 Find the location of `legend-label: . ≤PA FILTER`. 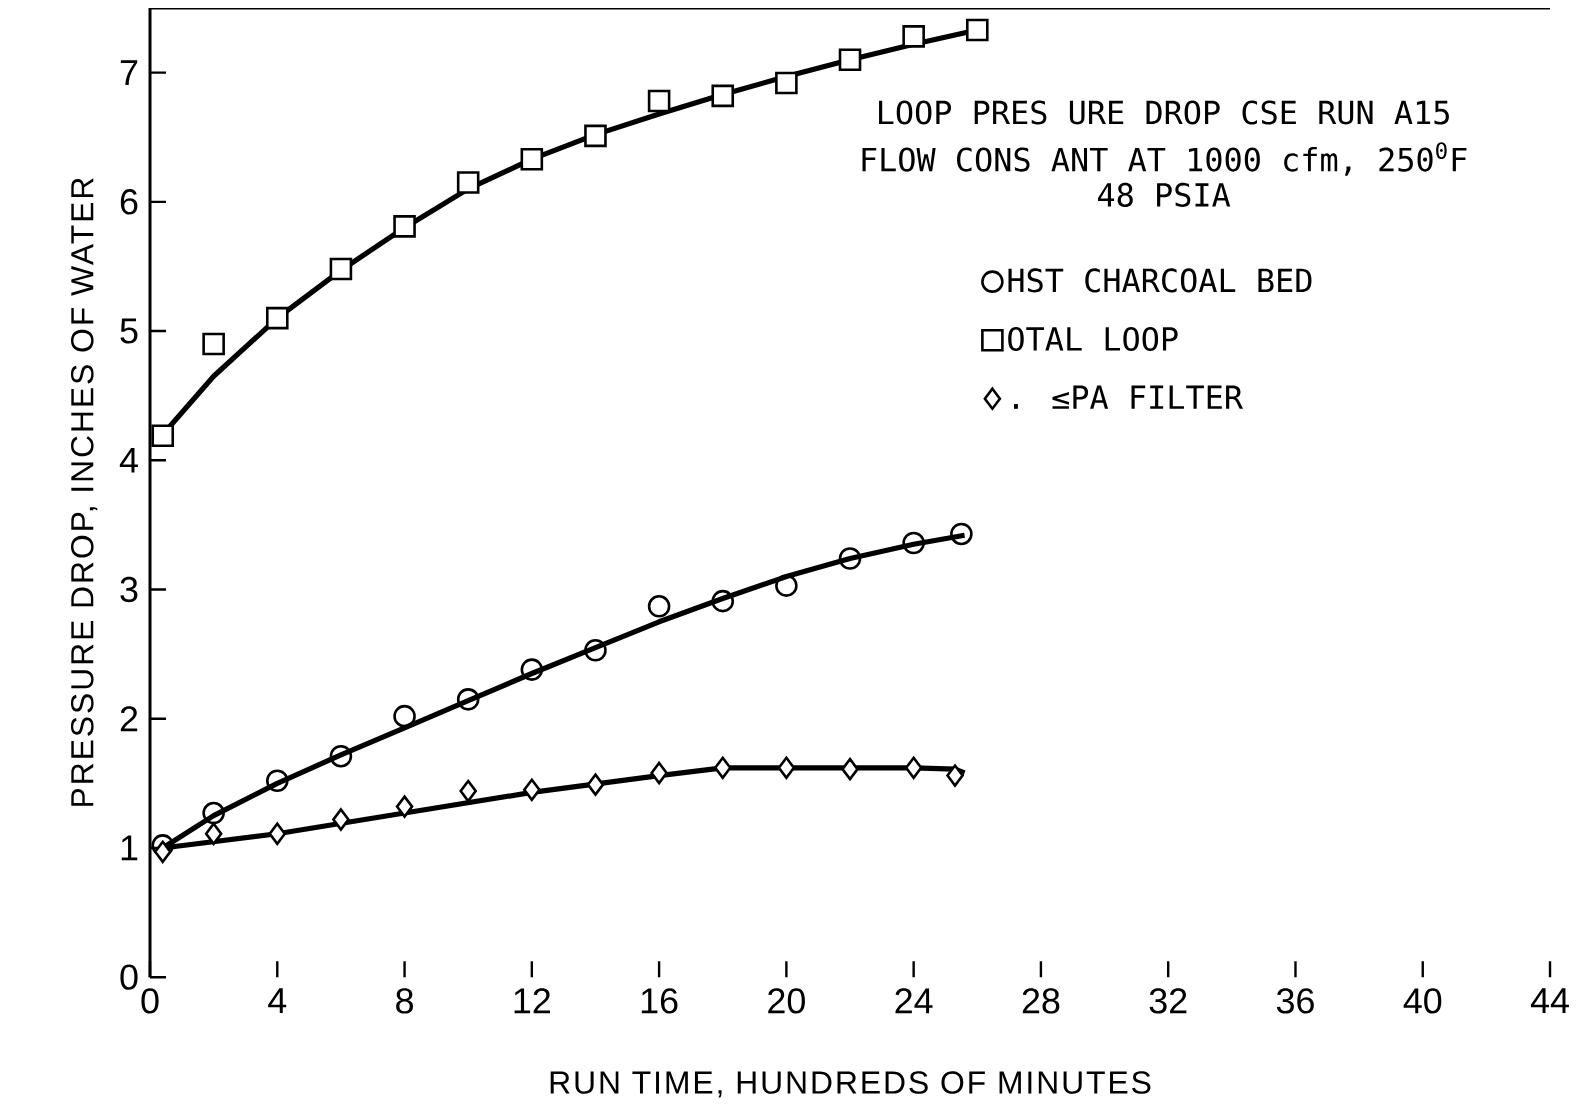

legend-label: . ≤PA FILTER is located at coordinates (1129, 397).